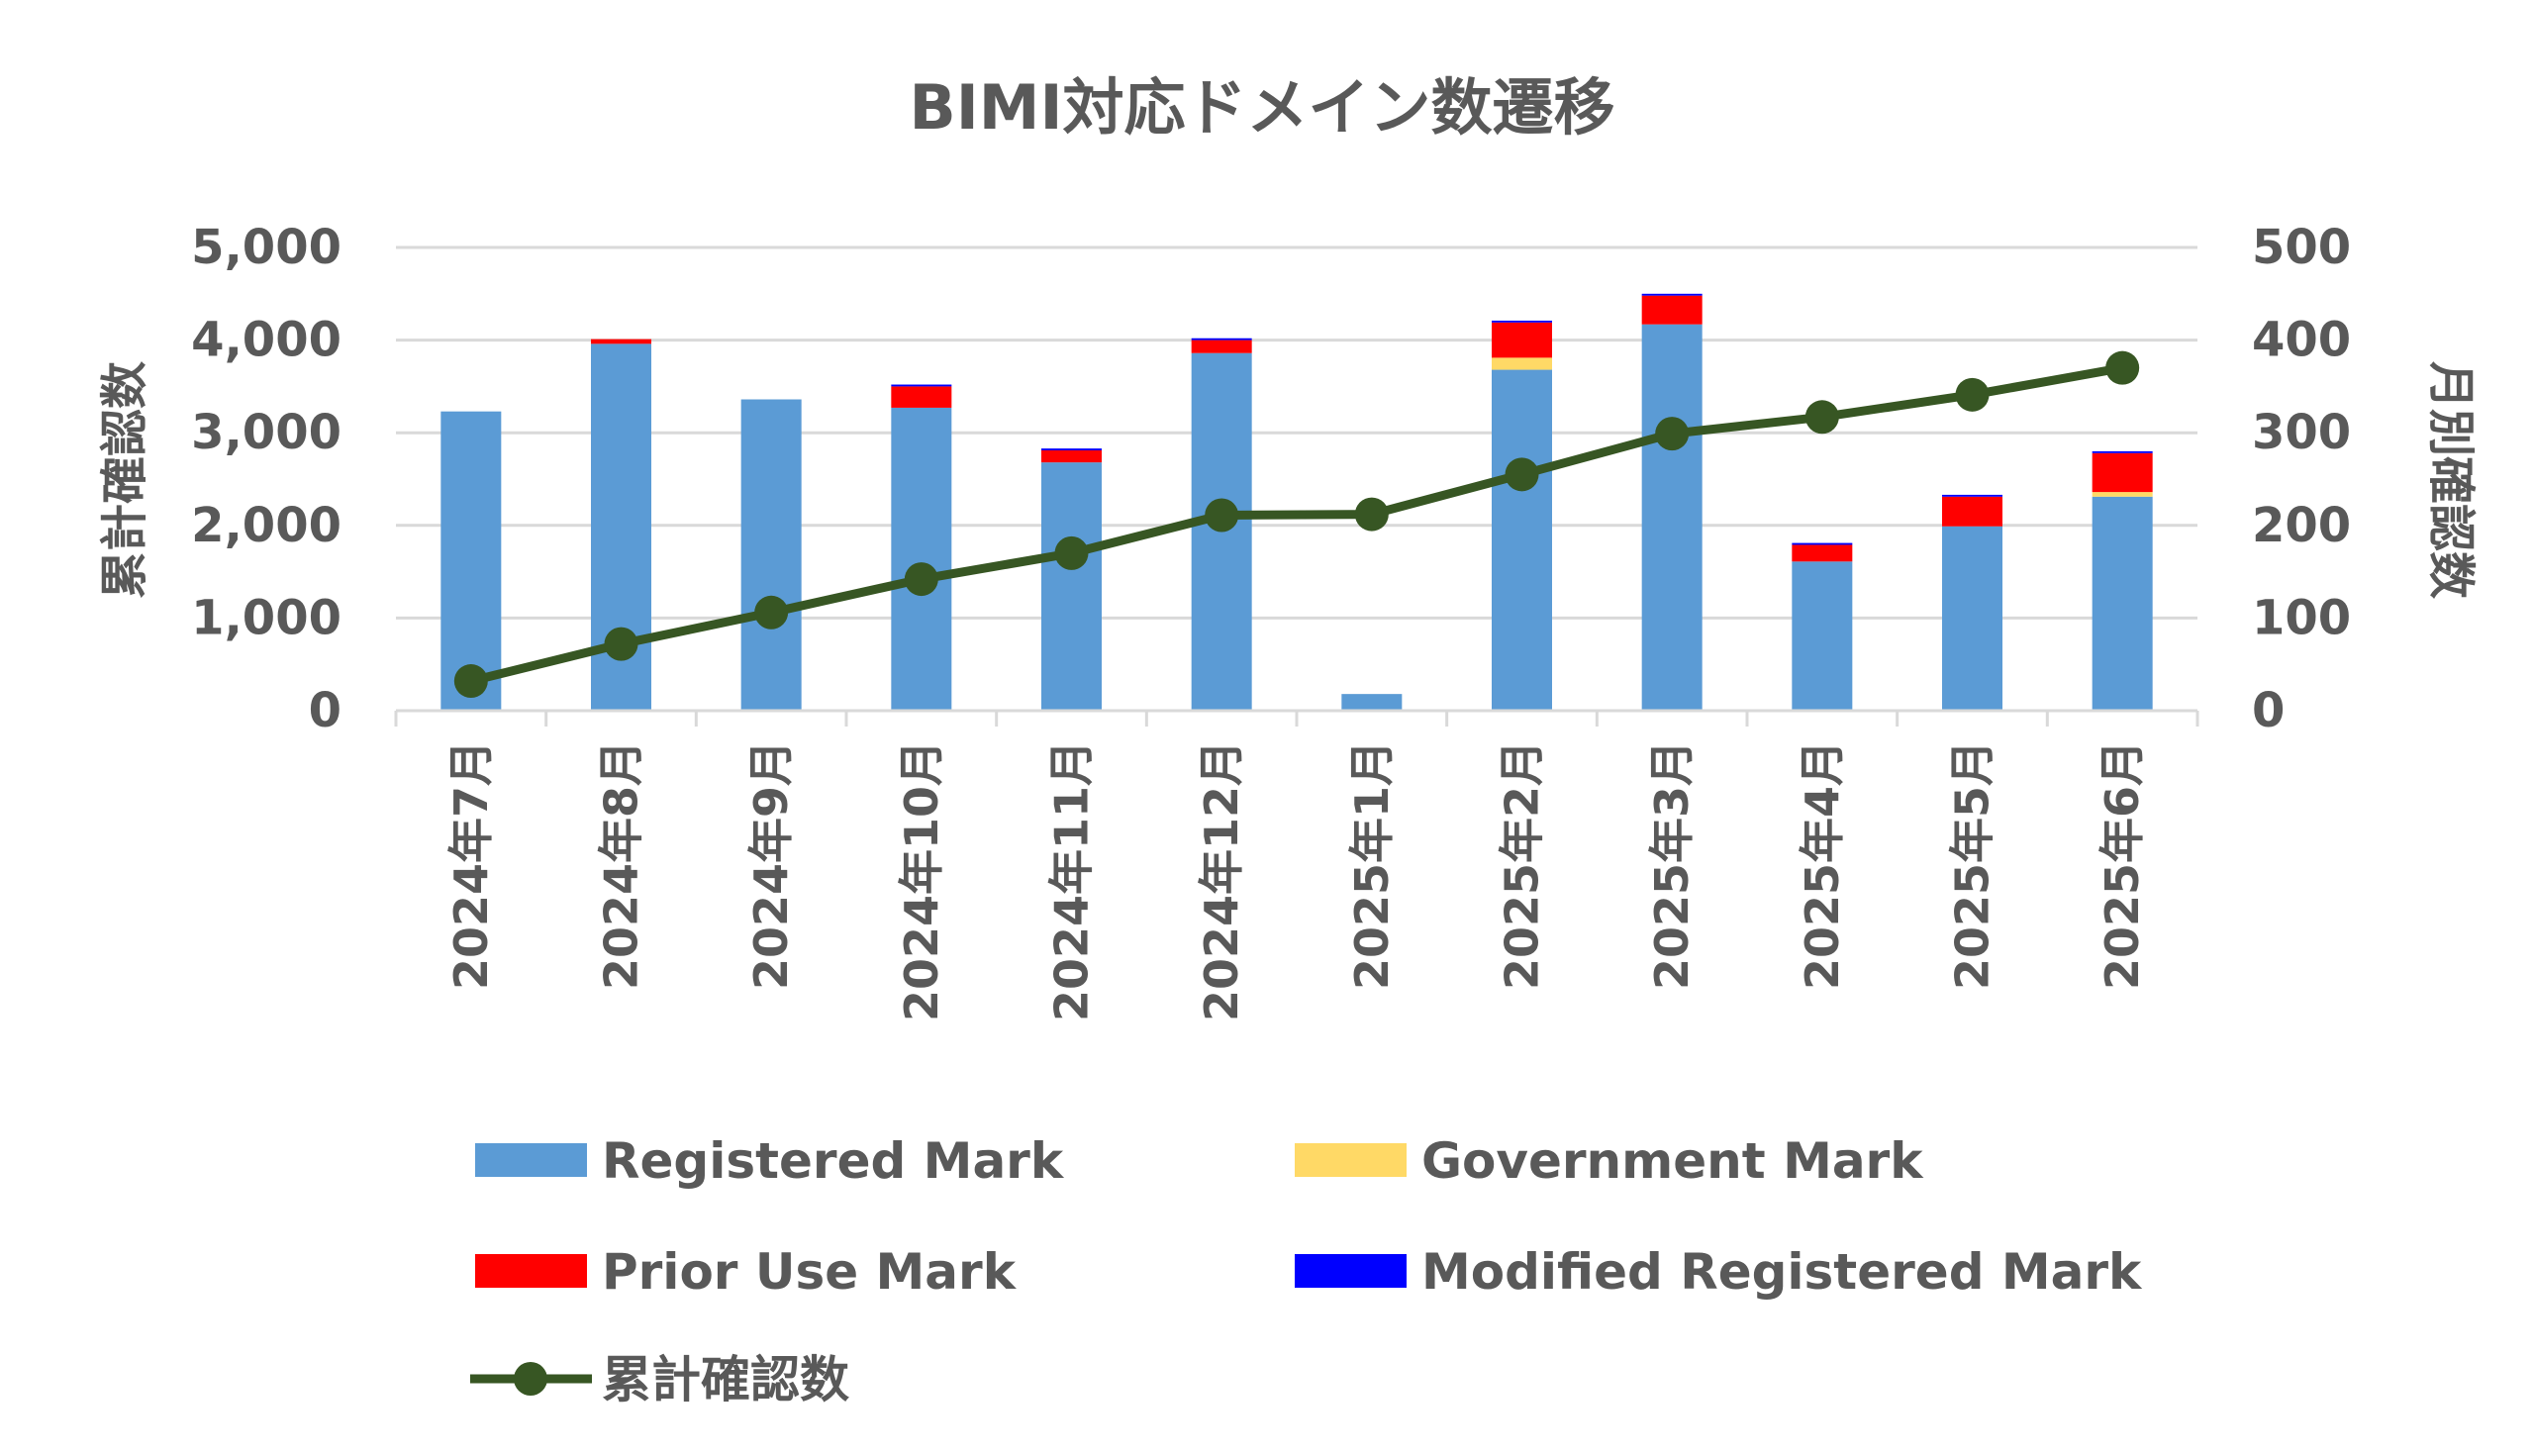 Image resolution: width=2534 pixels, height=1456 pixels. I want to click on legend-item: Modified Registered Mark, so click(1719, 1272).